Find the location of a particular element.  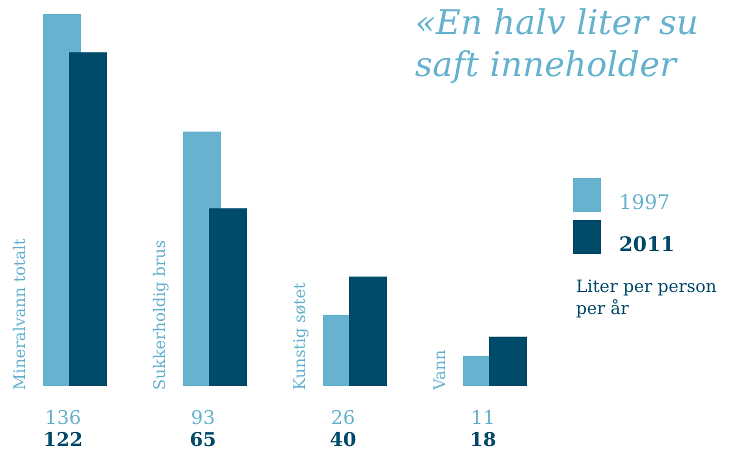

data-label: 26 is located at coordinates (343, 418).